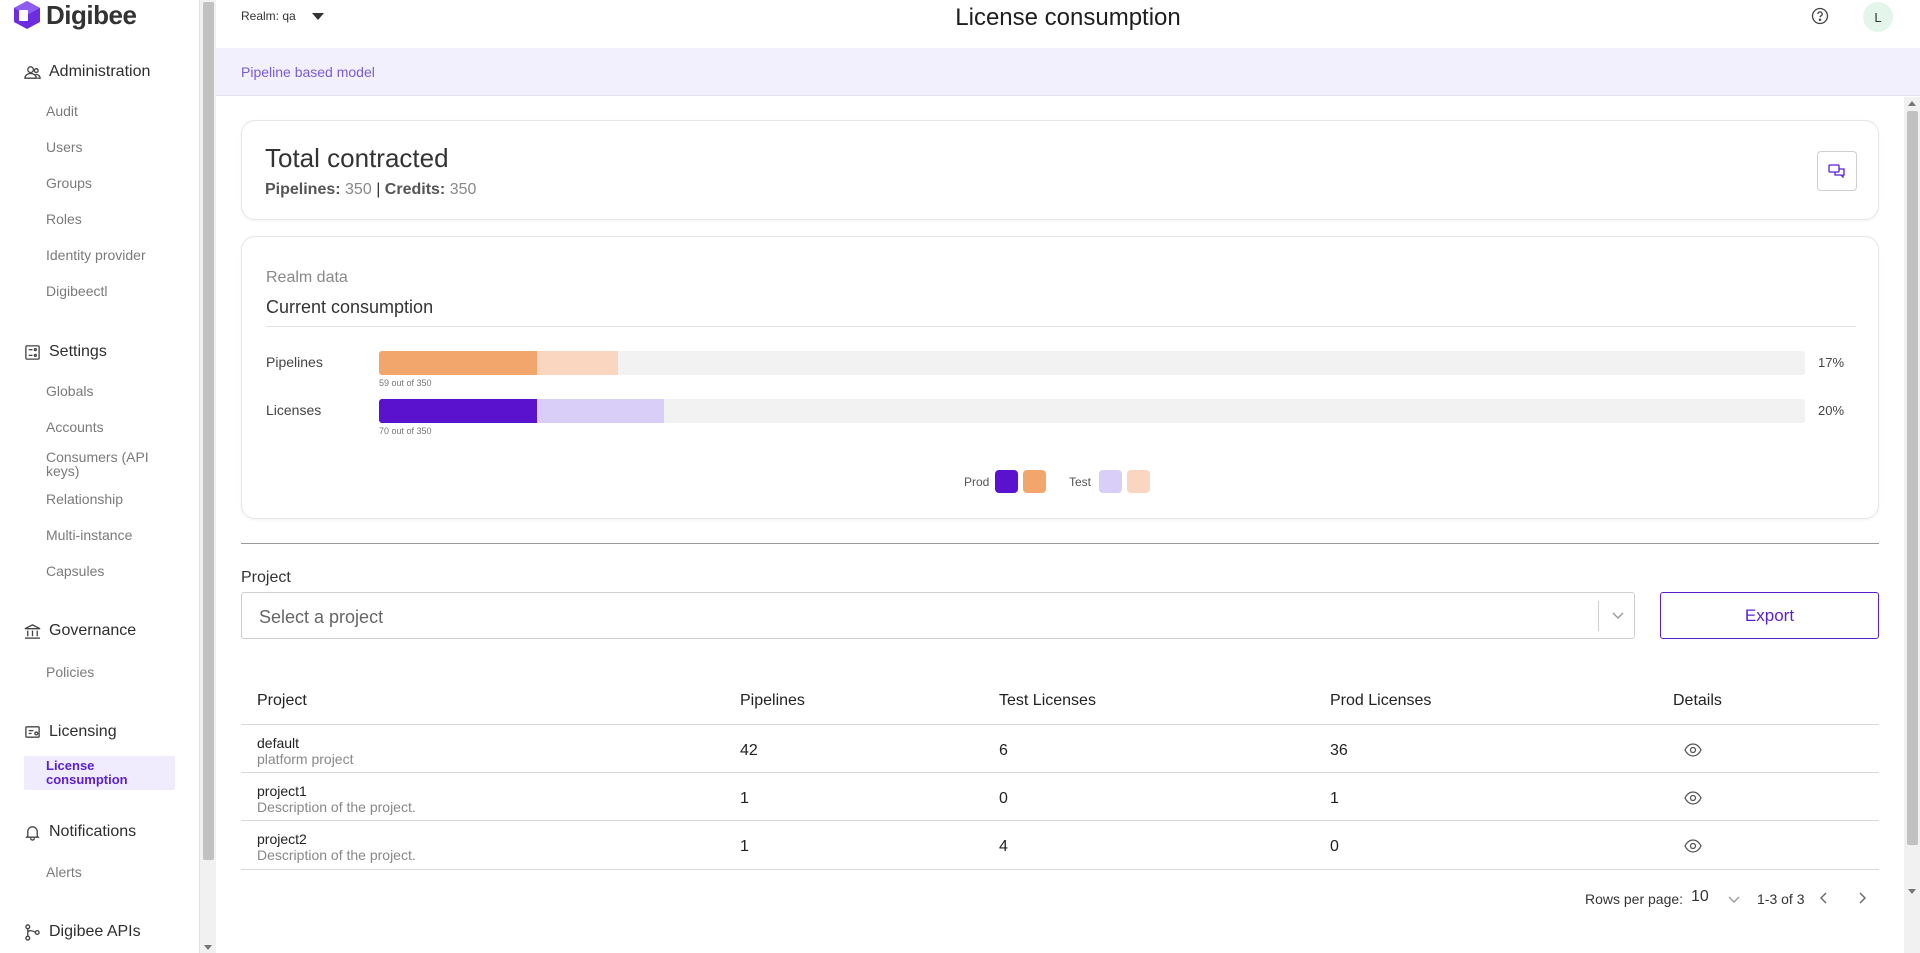 The height and width of the screenshot is (953, 1920). What do you see at coordinates (32, 631) in the screenshot?
I see `bank-icon` at bounding box center [32, 631].